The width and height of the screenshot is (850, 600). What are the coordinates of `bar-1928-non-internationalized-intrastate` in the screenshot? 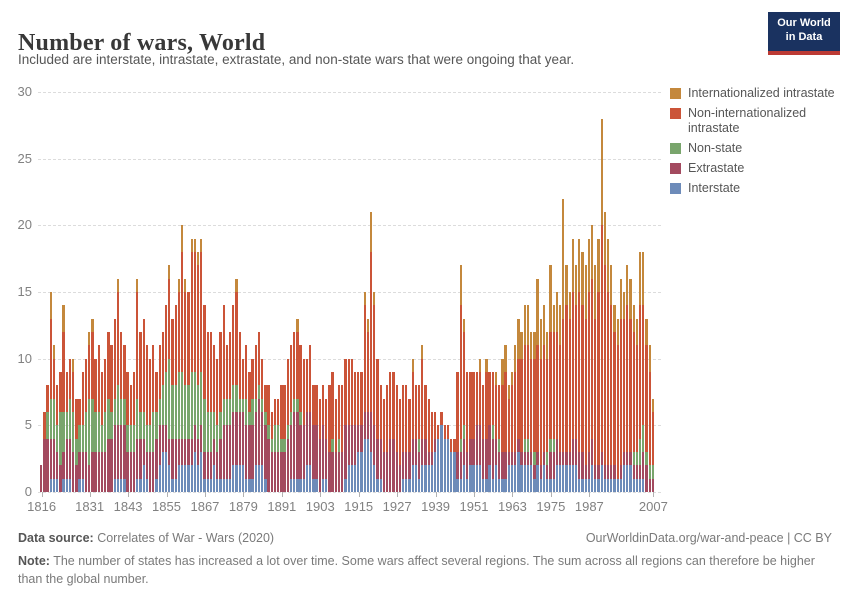 It's located at (400, 432).